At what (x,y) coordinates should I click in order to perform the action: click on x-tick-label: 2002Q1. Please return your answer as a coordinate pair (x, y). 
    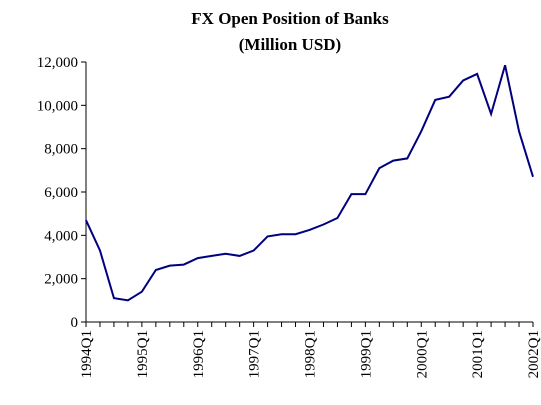
    Looking at the image, I should click on (533, 354).